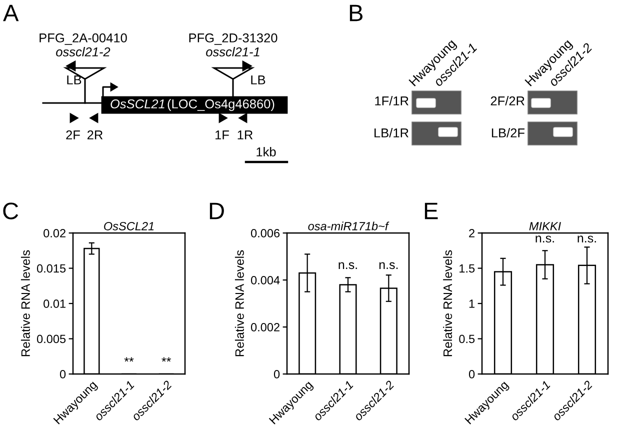 Image resolution: width=617 pixels, height=436 pixels. I want to click on text: A, so click(11, 13).